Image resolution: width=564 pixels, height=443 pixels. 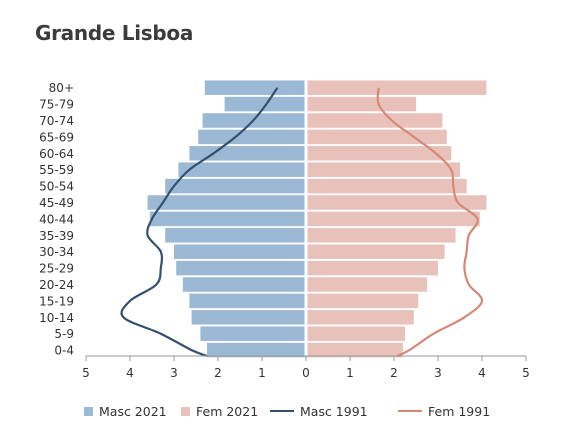 What do you see at coordinates (396, 87) in the screenshot?
I see `bar-fem-2021-80+` at bounding box center [396, 87].